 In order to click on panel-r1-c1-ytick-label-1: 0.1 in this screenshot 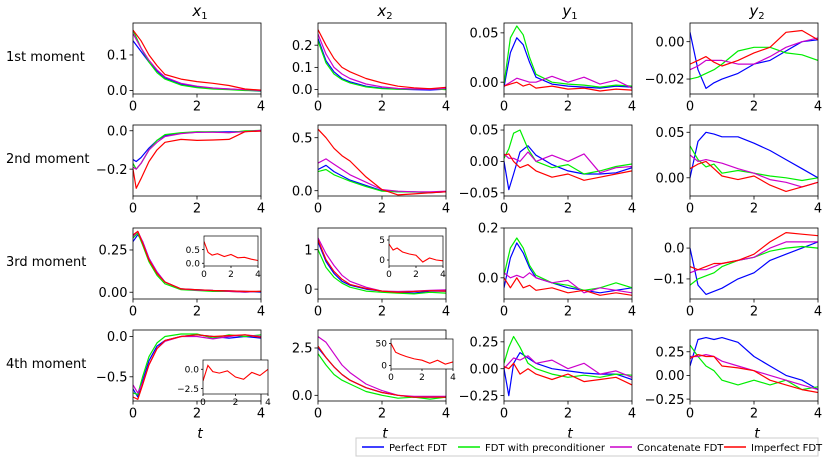, I will do `click(117, 56)`.